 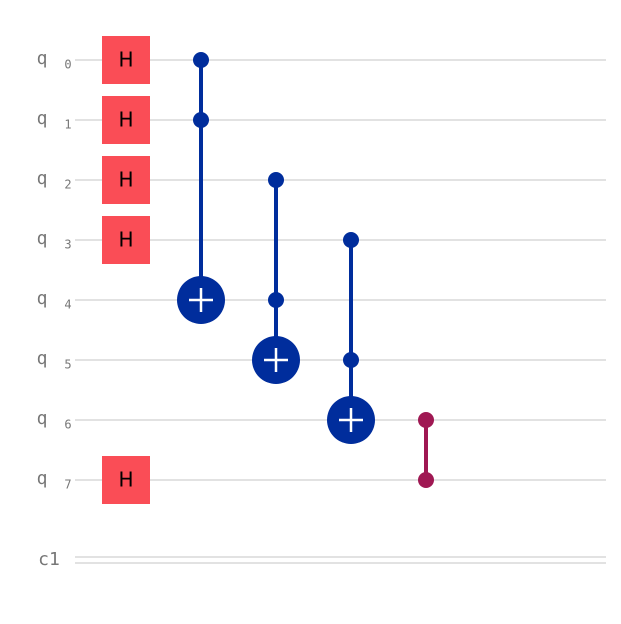 I want to click on qubit-index: 0, so click(x=67, y=65).